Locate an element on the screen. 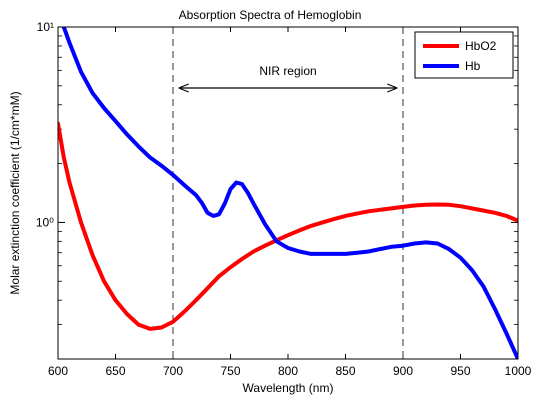  nir-arrow-head-right is located at coordinates (392, 88).